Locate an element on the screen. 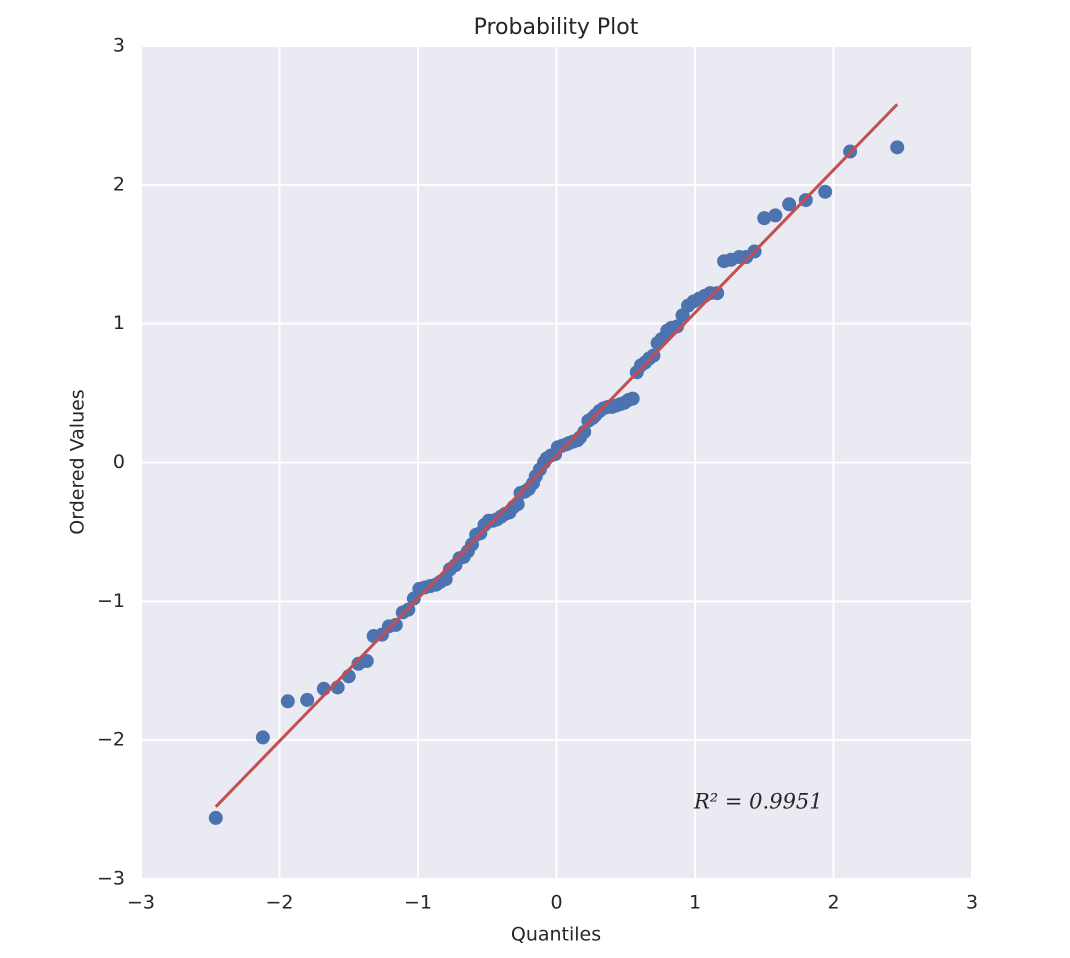 This screenshot has height=958, width=1070. x-axis-label: Quantiles is located at coordinates (556, 935).